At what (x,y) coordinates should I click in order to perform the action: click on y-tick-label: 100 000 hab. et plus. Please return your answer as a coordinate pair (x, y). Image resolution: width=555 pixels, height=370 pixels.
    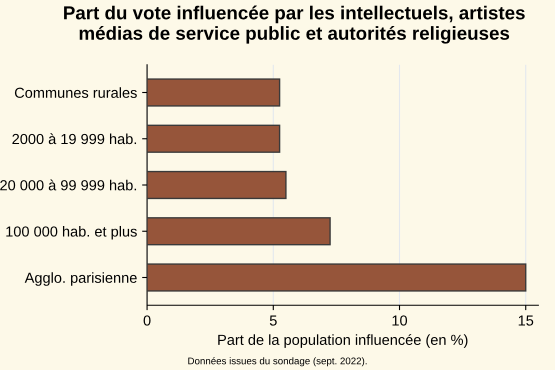
    Looking at the image, I should click on (71, 233).